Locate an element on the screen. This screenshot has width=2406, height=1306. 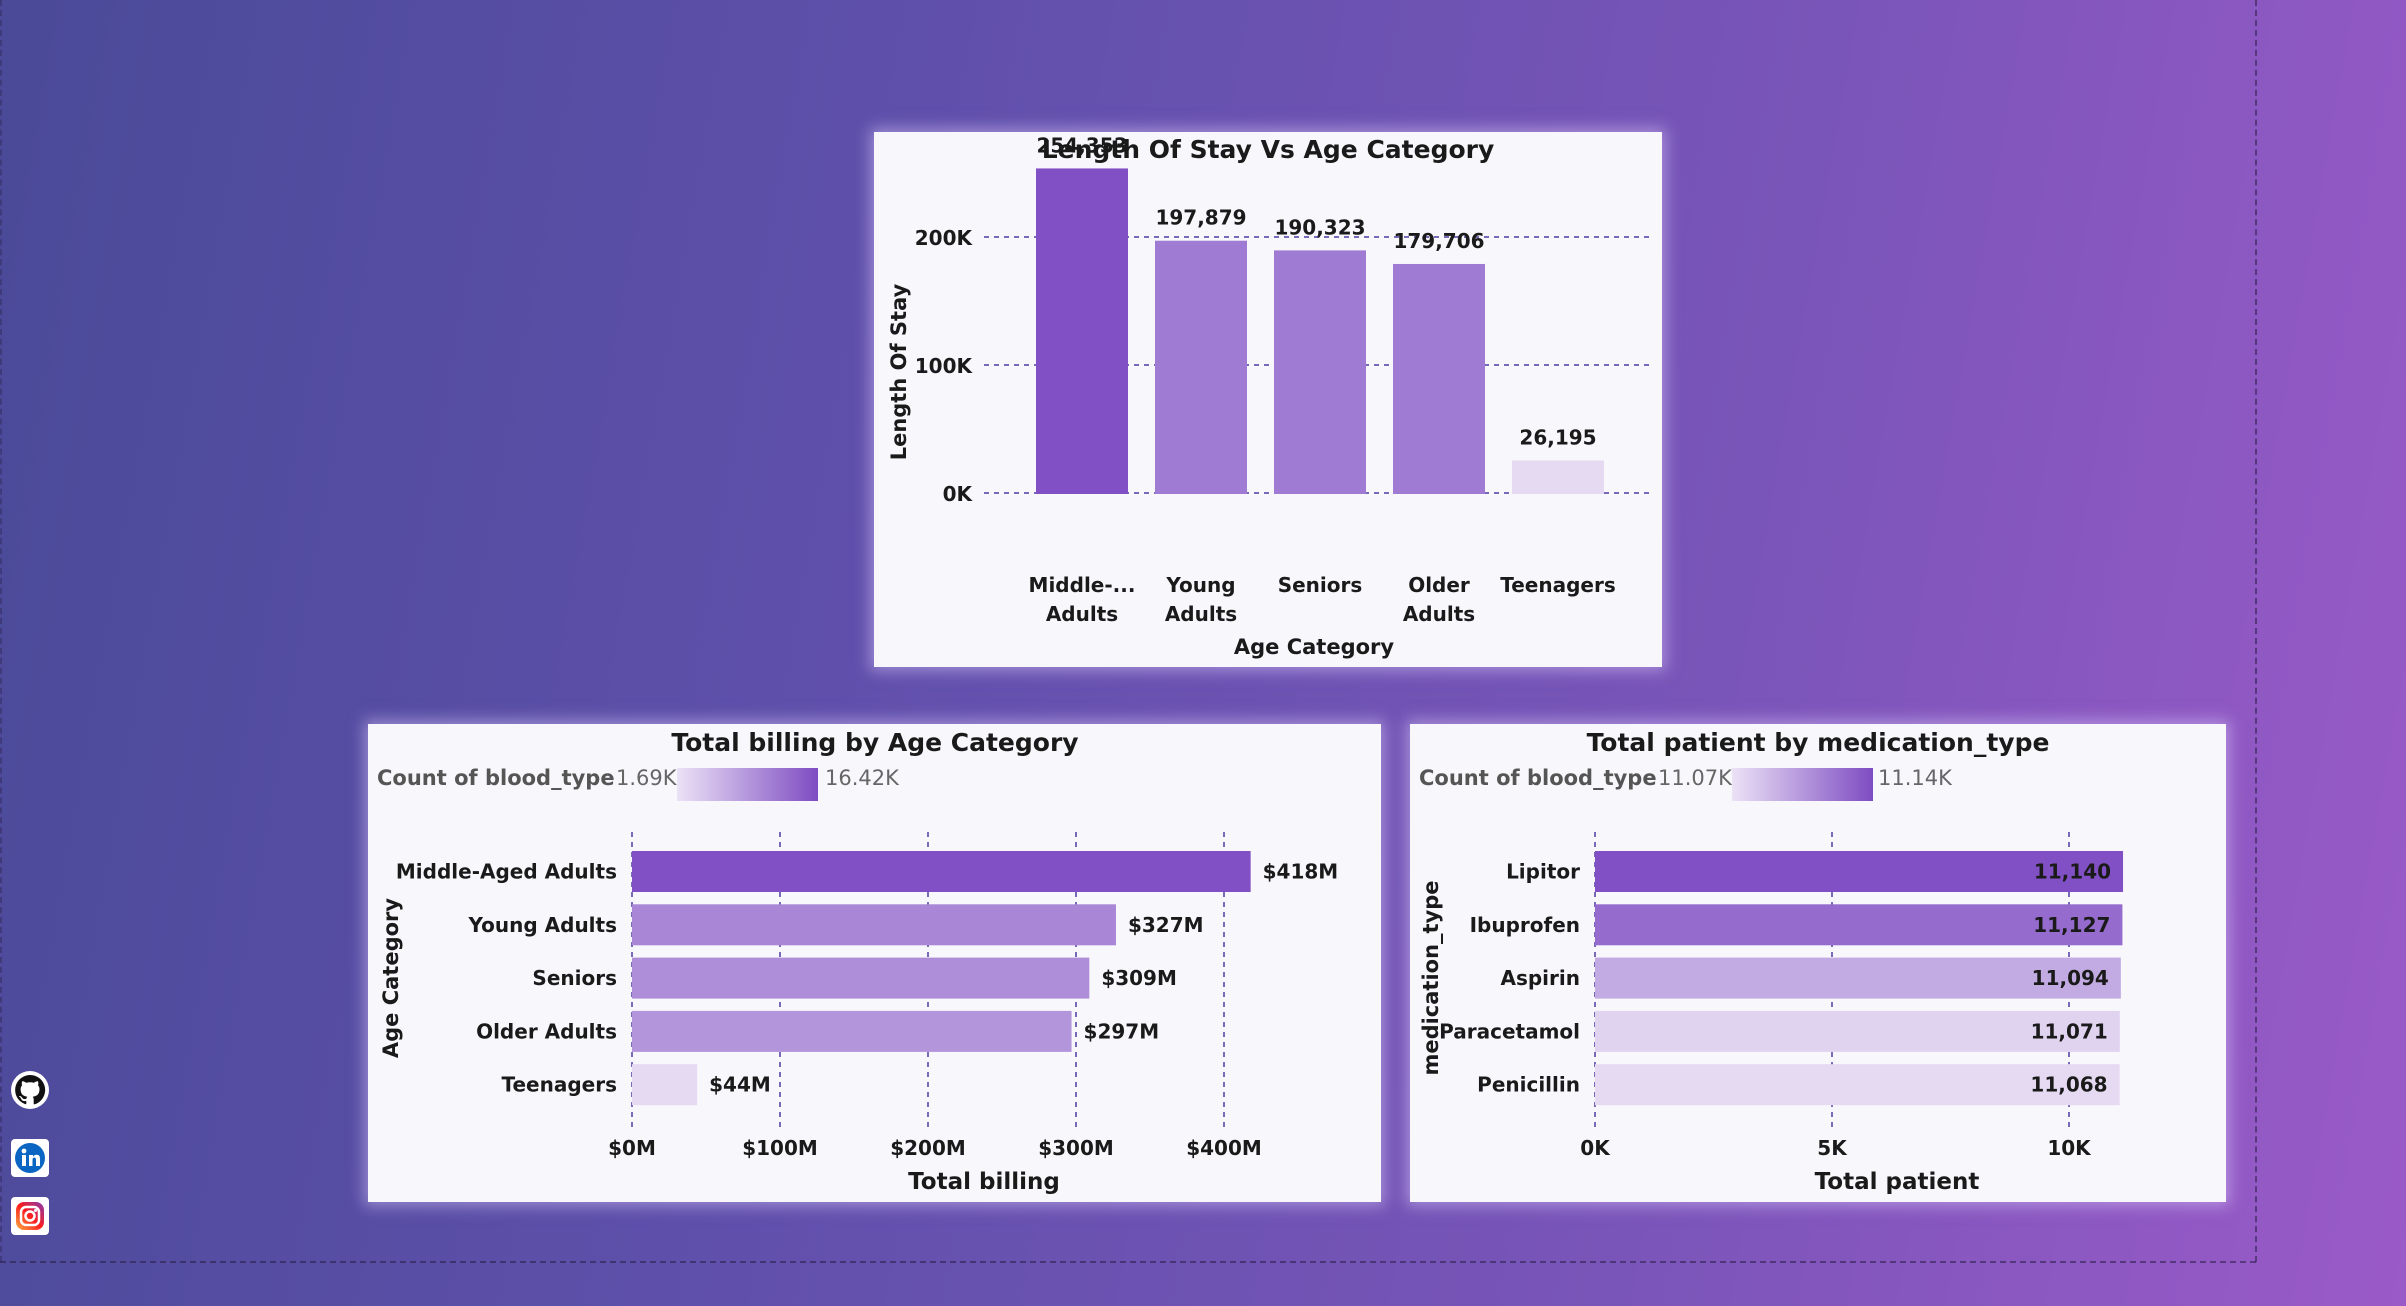
data-labels: 11,140 11,127 11,094 11,071 11,068 is located at coordinates (2070, 978).